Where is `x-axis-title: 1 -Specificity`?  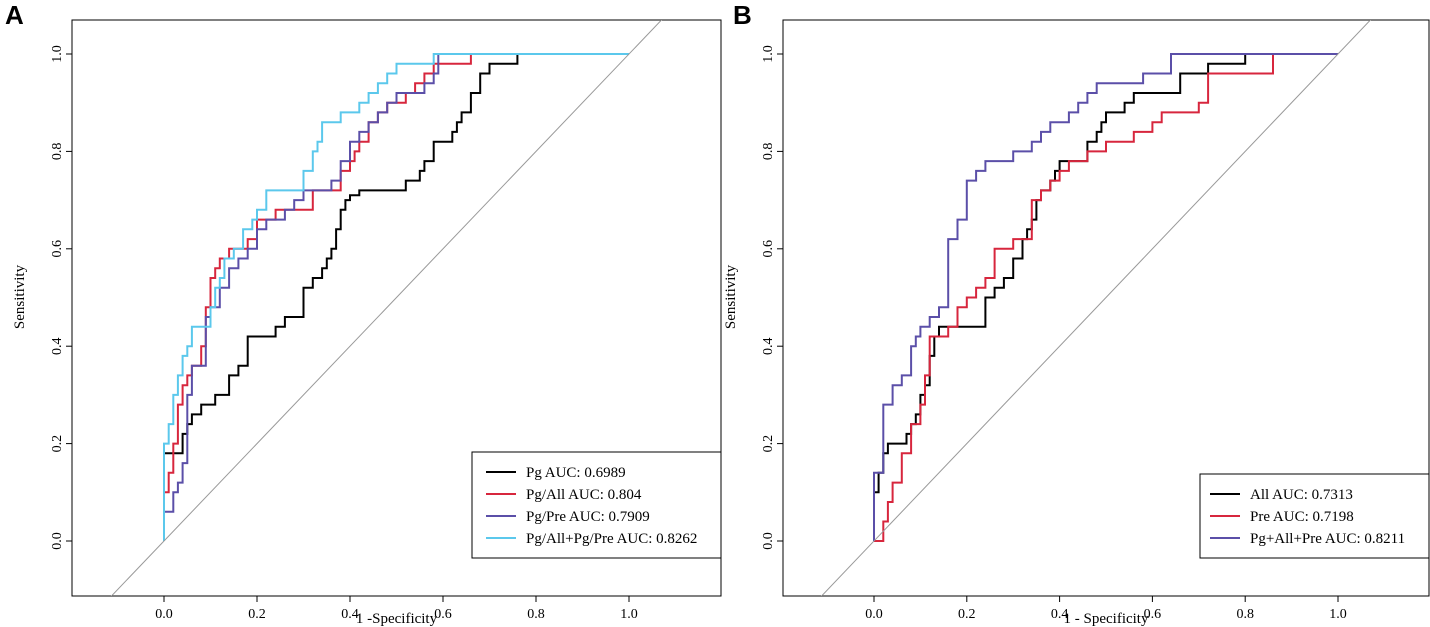
x-axis-title: 1 -Specificity is located at coordinates (397, 619).